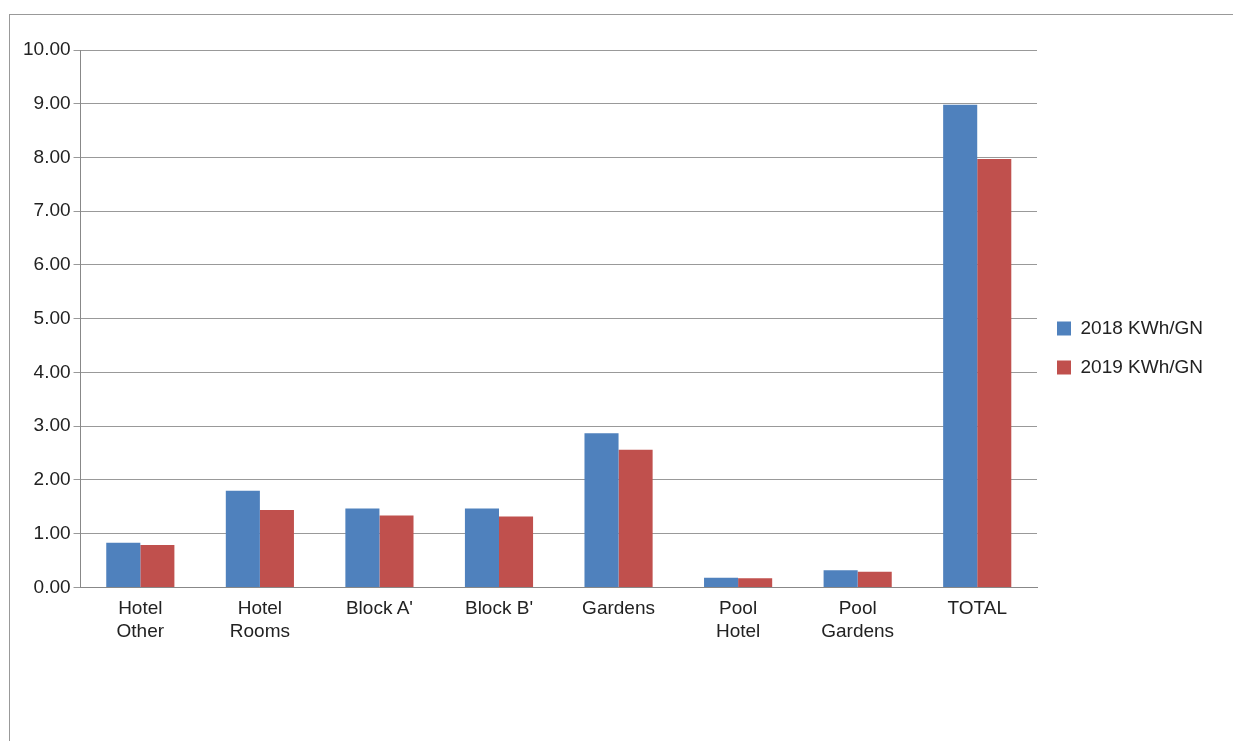 Image resolution: width=1233 pixels, height=741 pixels. Describe the element at coordinates (52, 586) in the screenshot. I see `y-tick-label: 0.00` at that location.